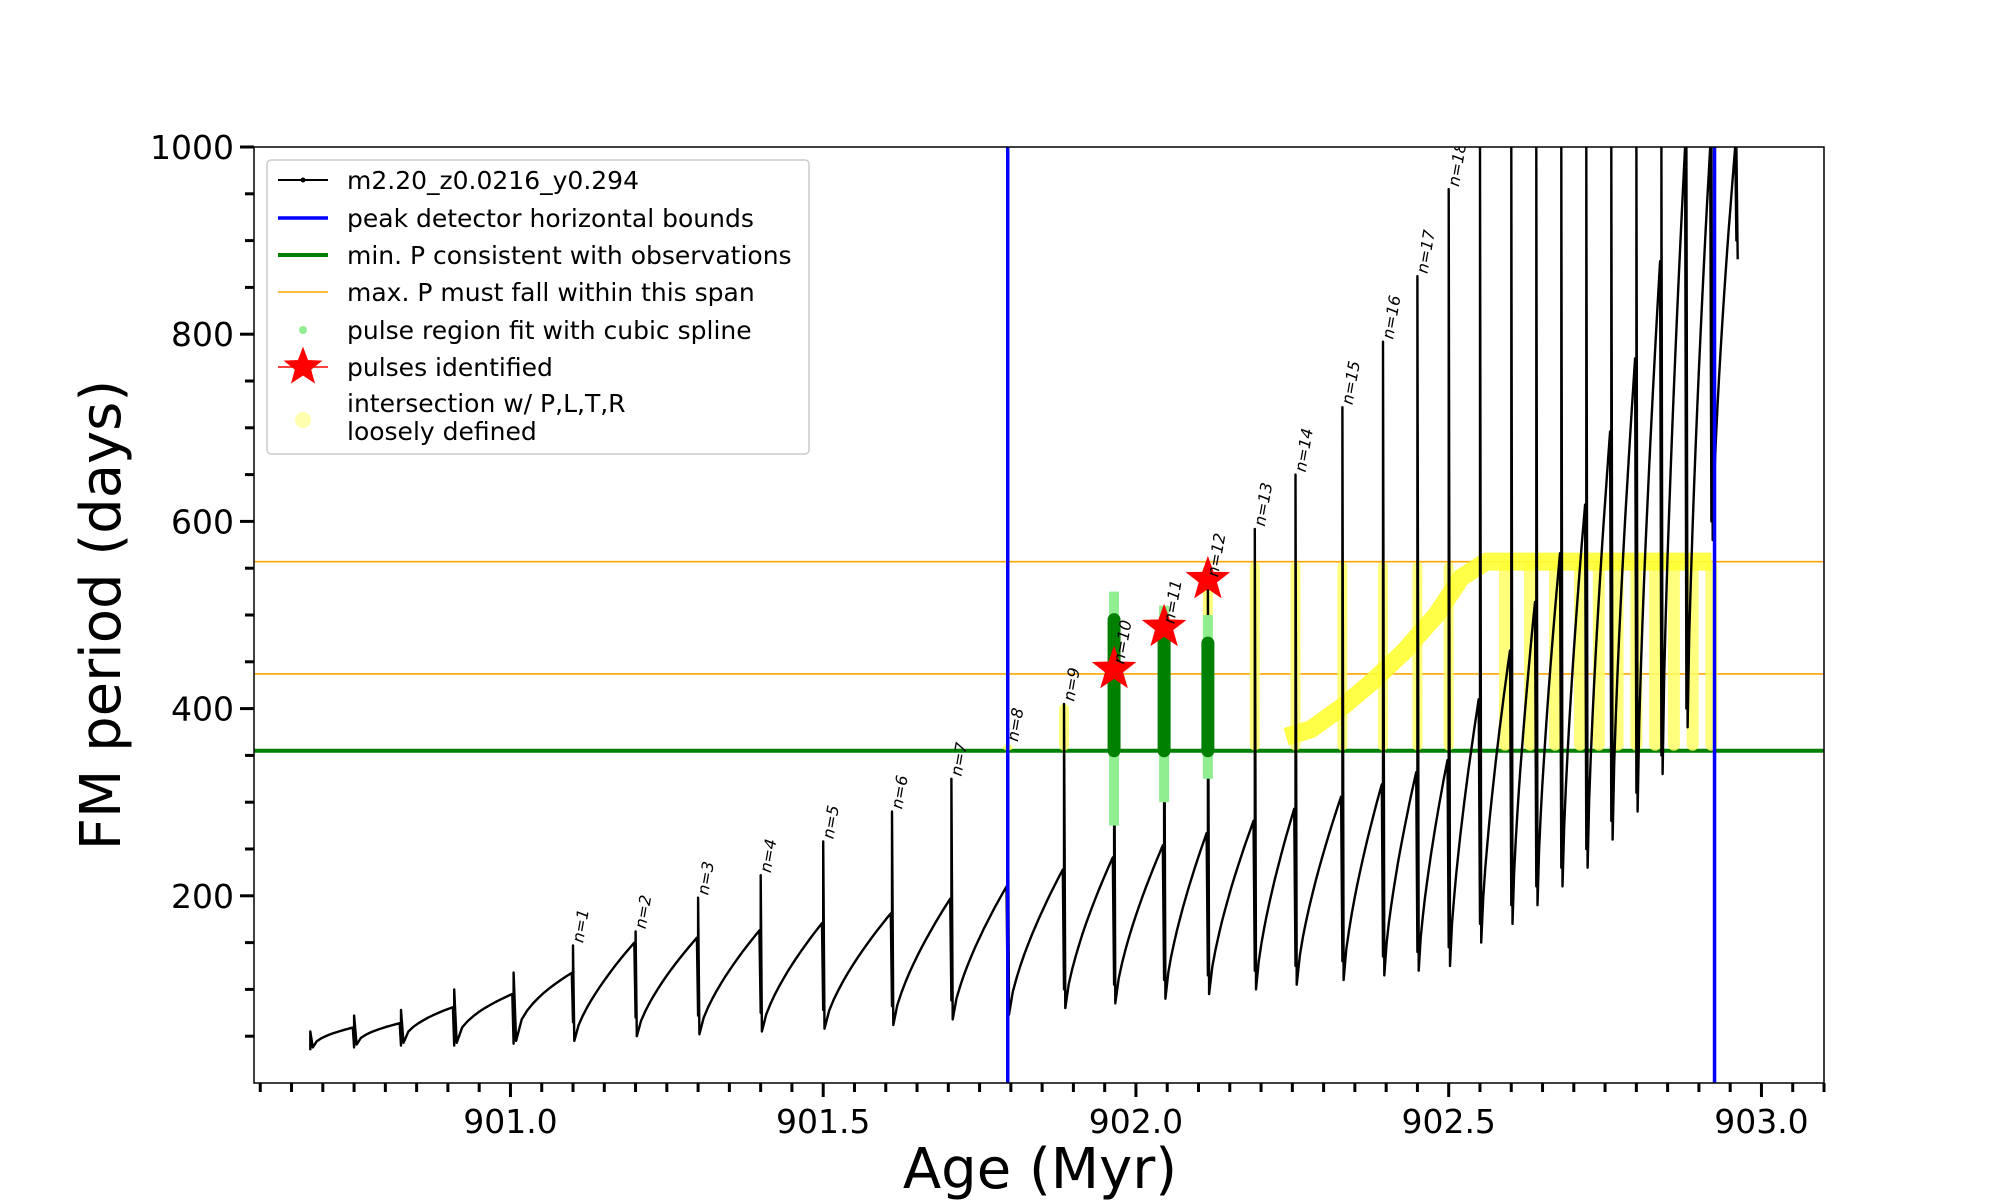 The height and width of the screenshot is (1200, 2000). Describe the element at coordinates (202, 334) in the screenshot. I see `y-tick-label: 800` at that location.